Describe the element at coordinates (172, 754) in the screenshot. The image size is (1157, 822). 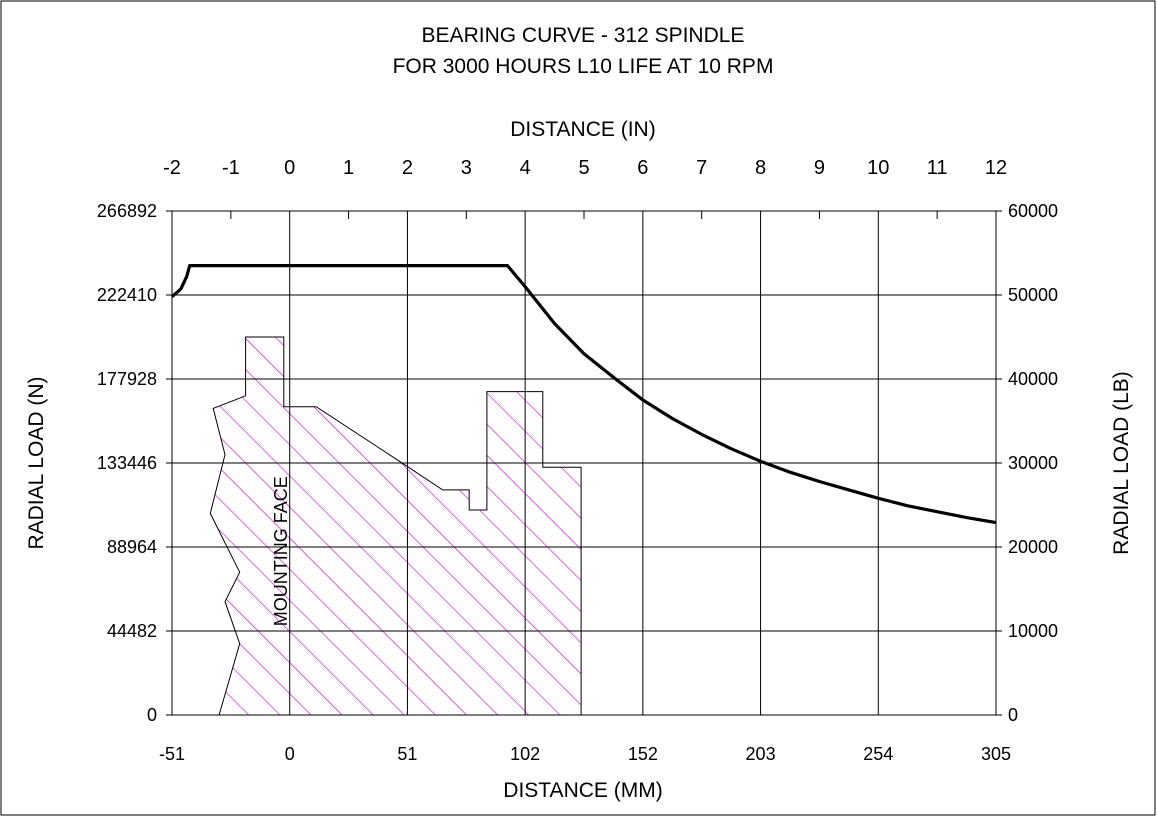
I see `bottom-tick-label: -51` at that location.